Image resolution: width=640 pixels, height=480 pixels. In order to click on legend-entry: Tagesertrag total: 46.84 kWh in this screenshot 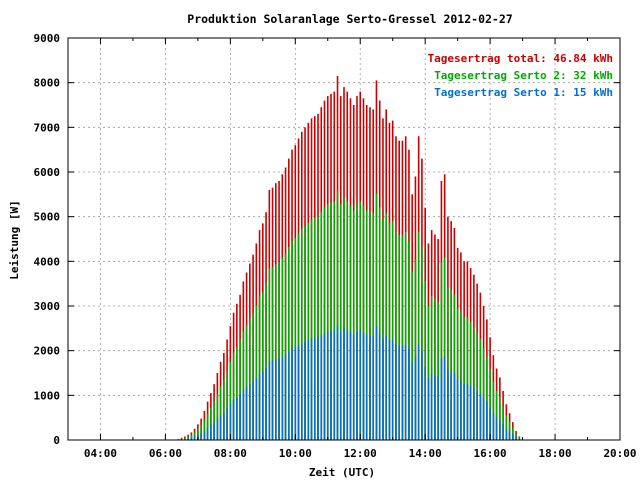, I will do `click(520, 58)`.